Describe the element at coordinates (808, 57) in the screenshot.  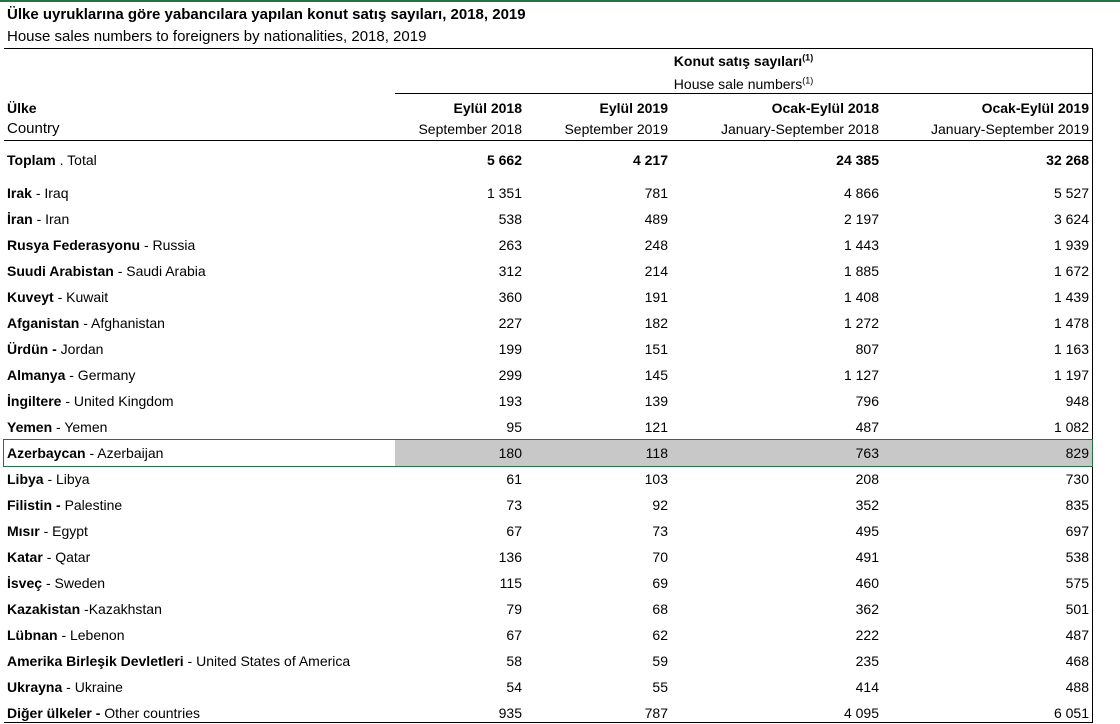
I see `note: (1)` at that location.